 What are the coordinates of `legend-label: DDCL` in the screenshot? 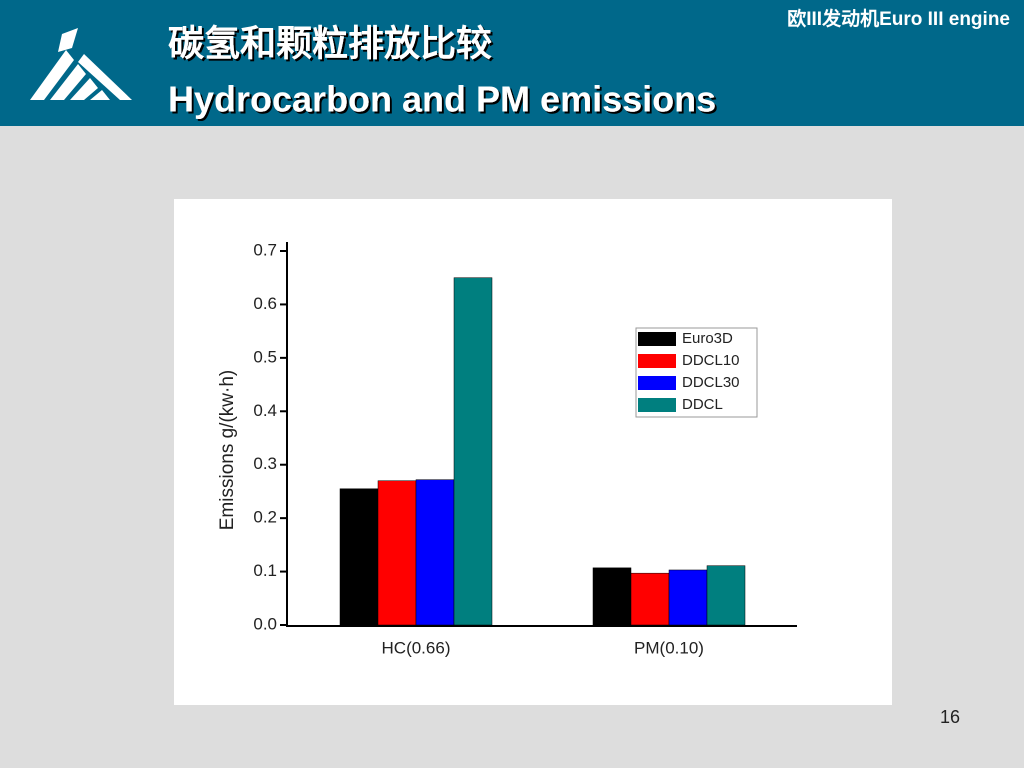 It's located at (702, 404).